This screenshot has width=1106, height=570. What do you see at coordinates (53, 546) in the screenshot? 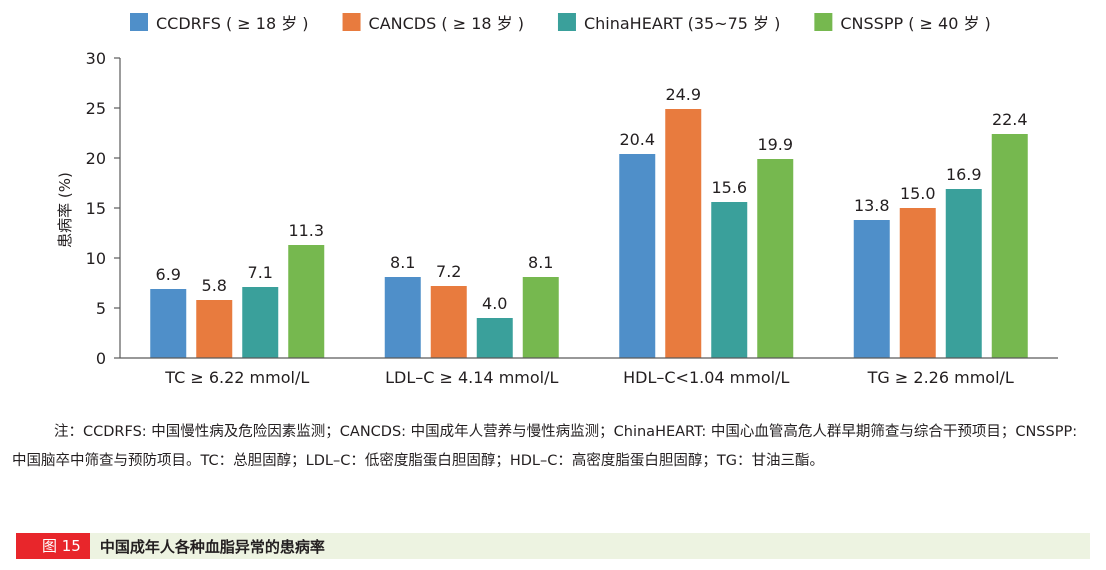
I see `figure-number-badge: 图 15` at bounding box center [53, 546].